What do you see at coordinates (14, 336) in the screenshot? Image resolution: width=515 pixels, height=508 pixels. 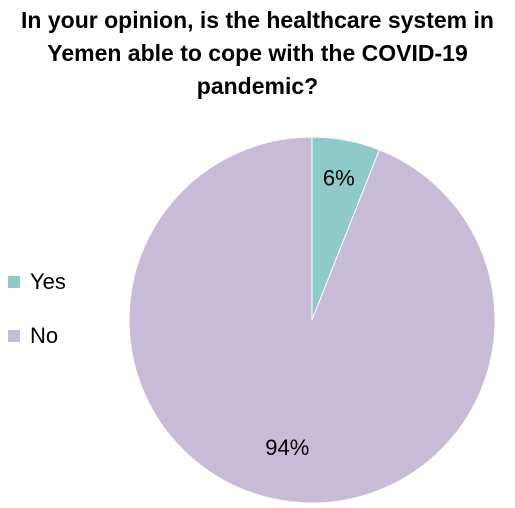 I see `legend-swatch-no` at bounding box center [14, 336].